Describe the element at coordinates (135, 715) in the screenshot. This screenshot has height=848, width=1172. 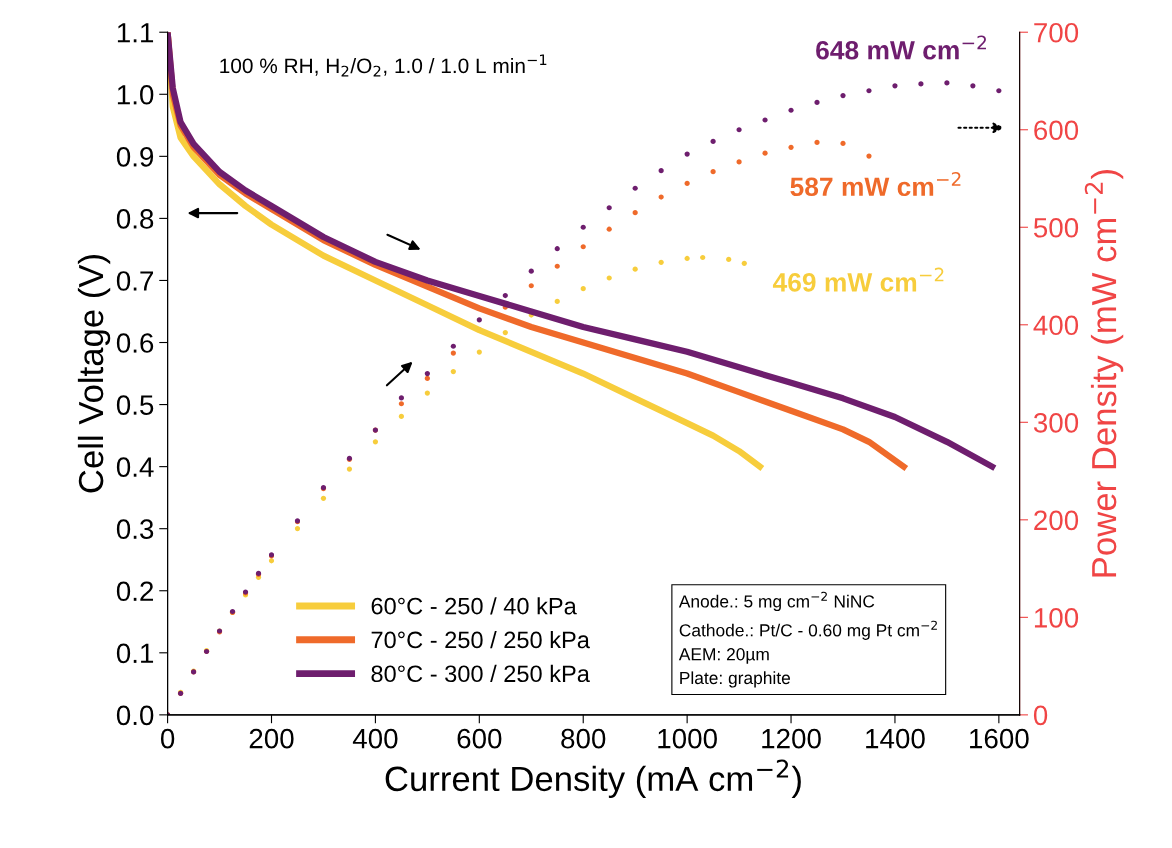
I see `y-tick-label: 0.0` at that location.